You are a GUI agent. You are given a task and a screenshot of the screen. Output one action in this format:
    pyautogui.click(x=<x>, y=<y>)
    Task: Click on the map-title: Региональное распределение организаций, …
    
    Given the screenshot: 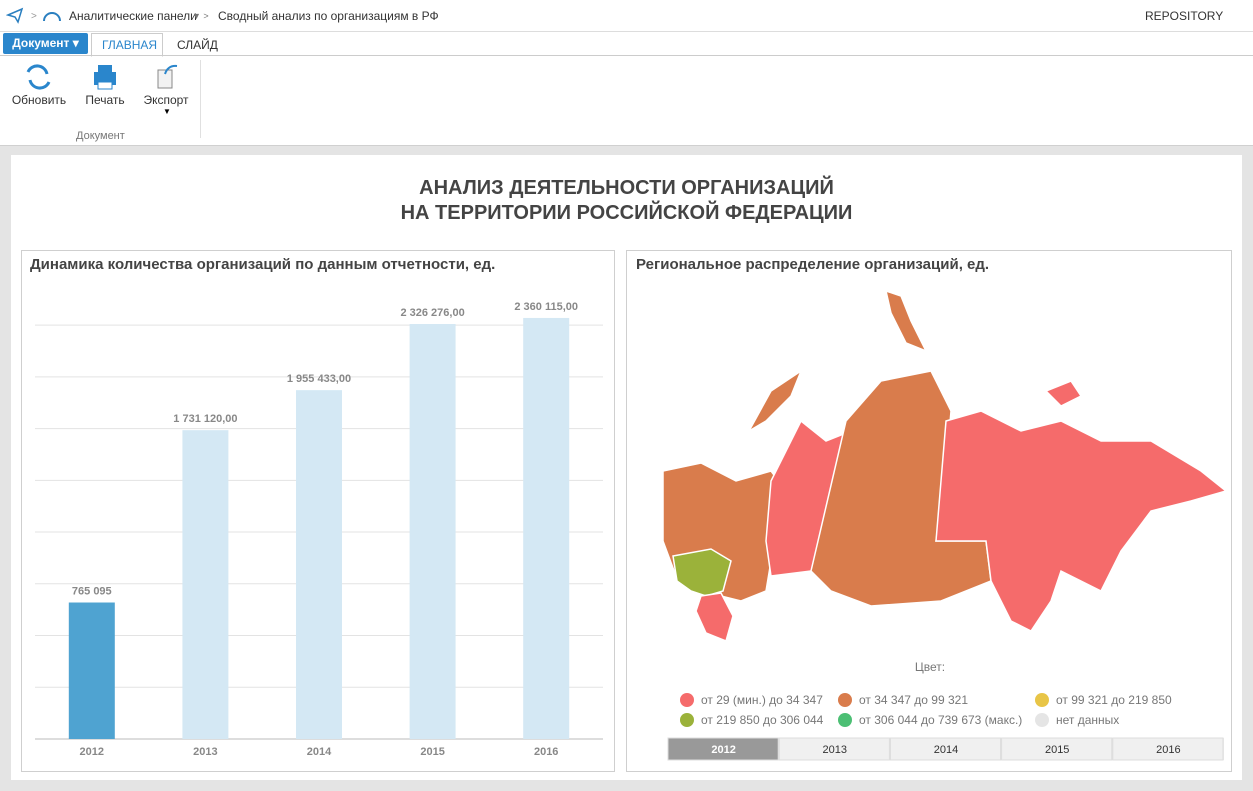 What is the action you would take?
    pyautogui.click(x=812, y=264)
    